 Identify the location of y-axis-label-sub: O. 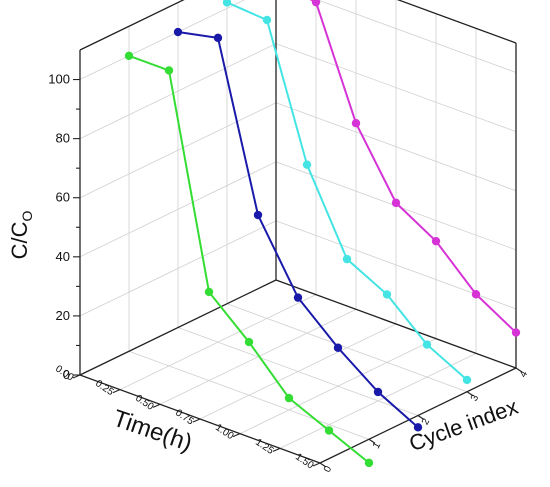
(27, 216).